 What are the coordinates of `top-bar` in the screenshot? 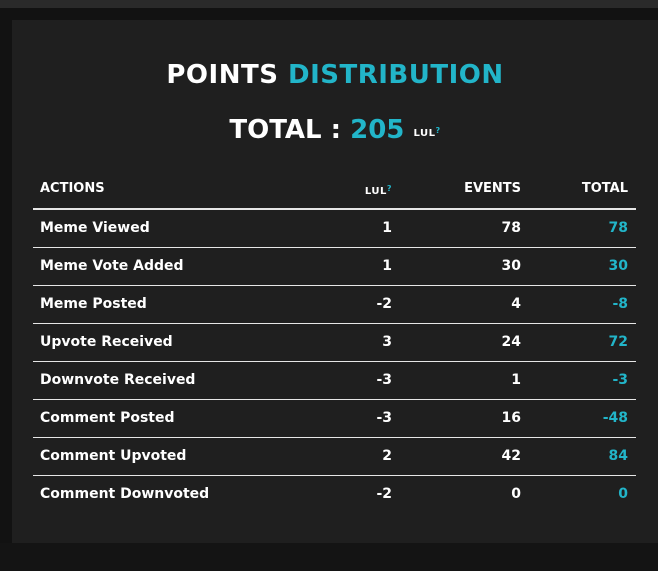 It's located at (329, 4).